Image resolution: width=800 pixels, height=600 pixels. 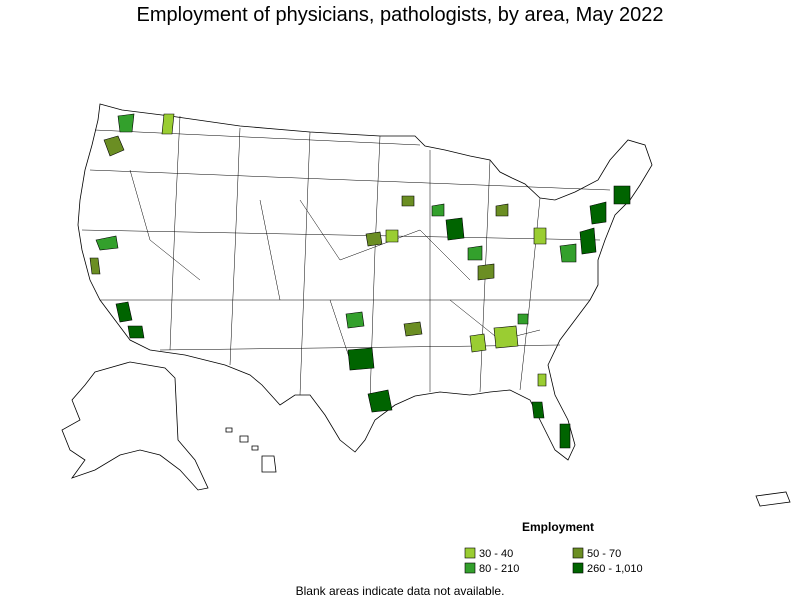 I want to click on puerto-rico-outline, so click(x=773, y=499).